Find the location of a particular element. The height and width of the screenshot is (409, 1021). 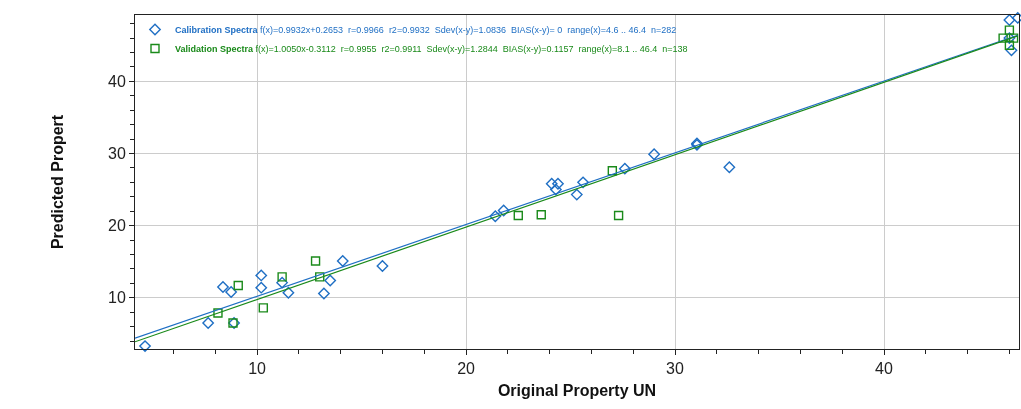

y-tick-label: 10 is located at coordinates (117, 298).